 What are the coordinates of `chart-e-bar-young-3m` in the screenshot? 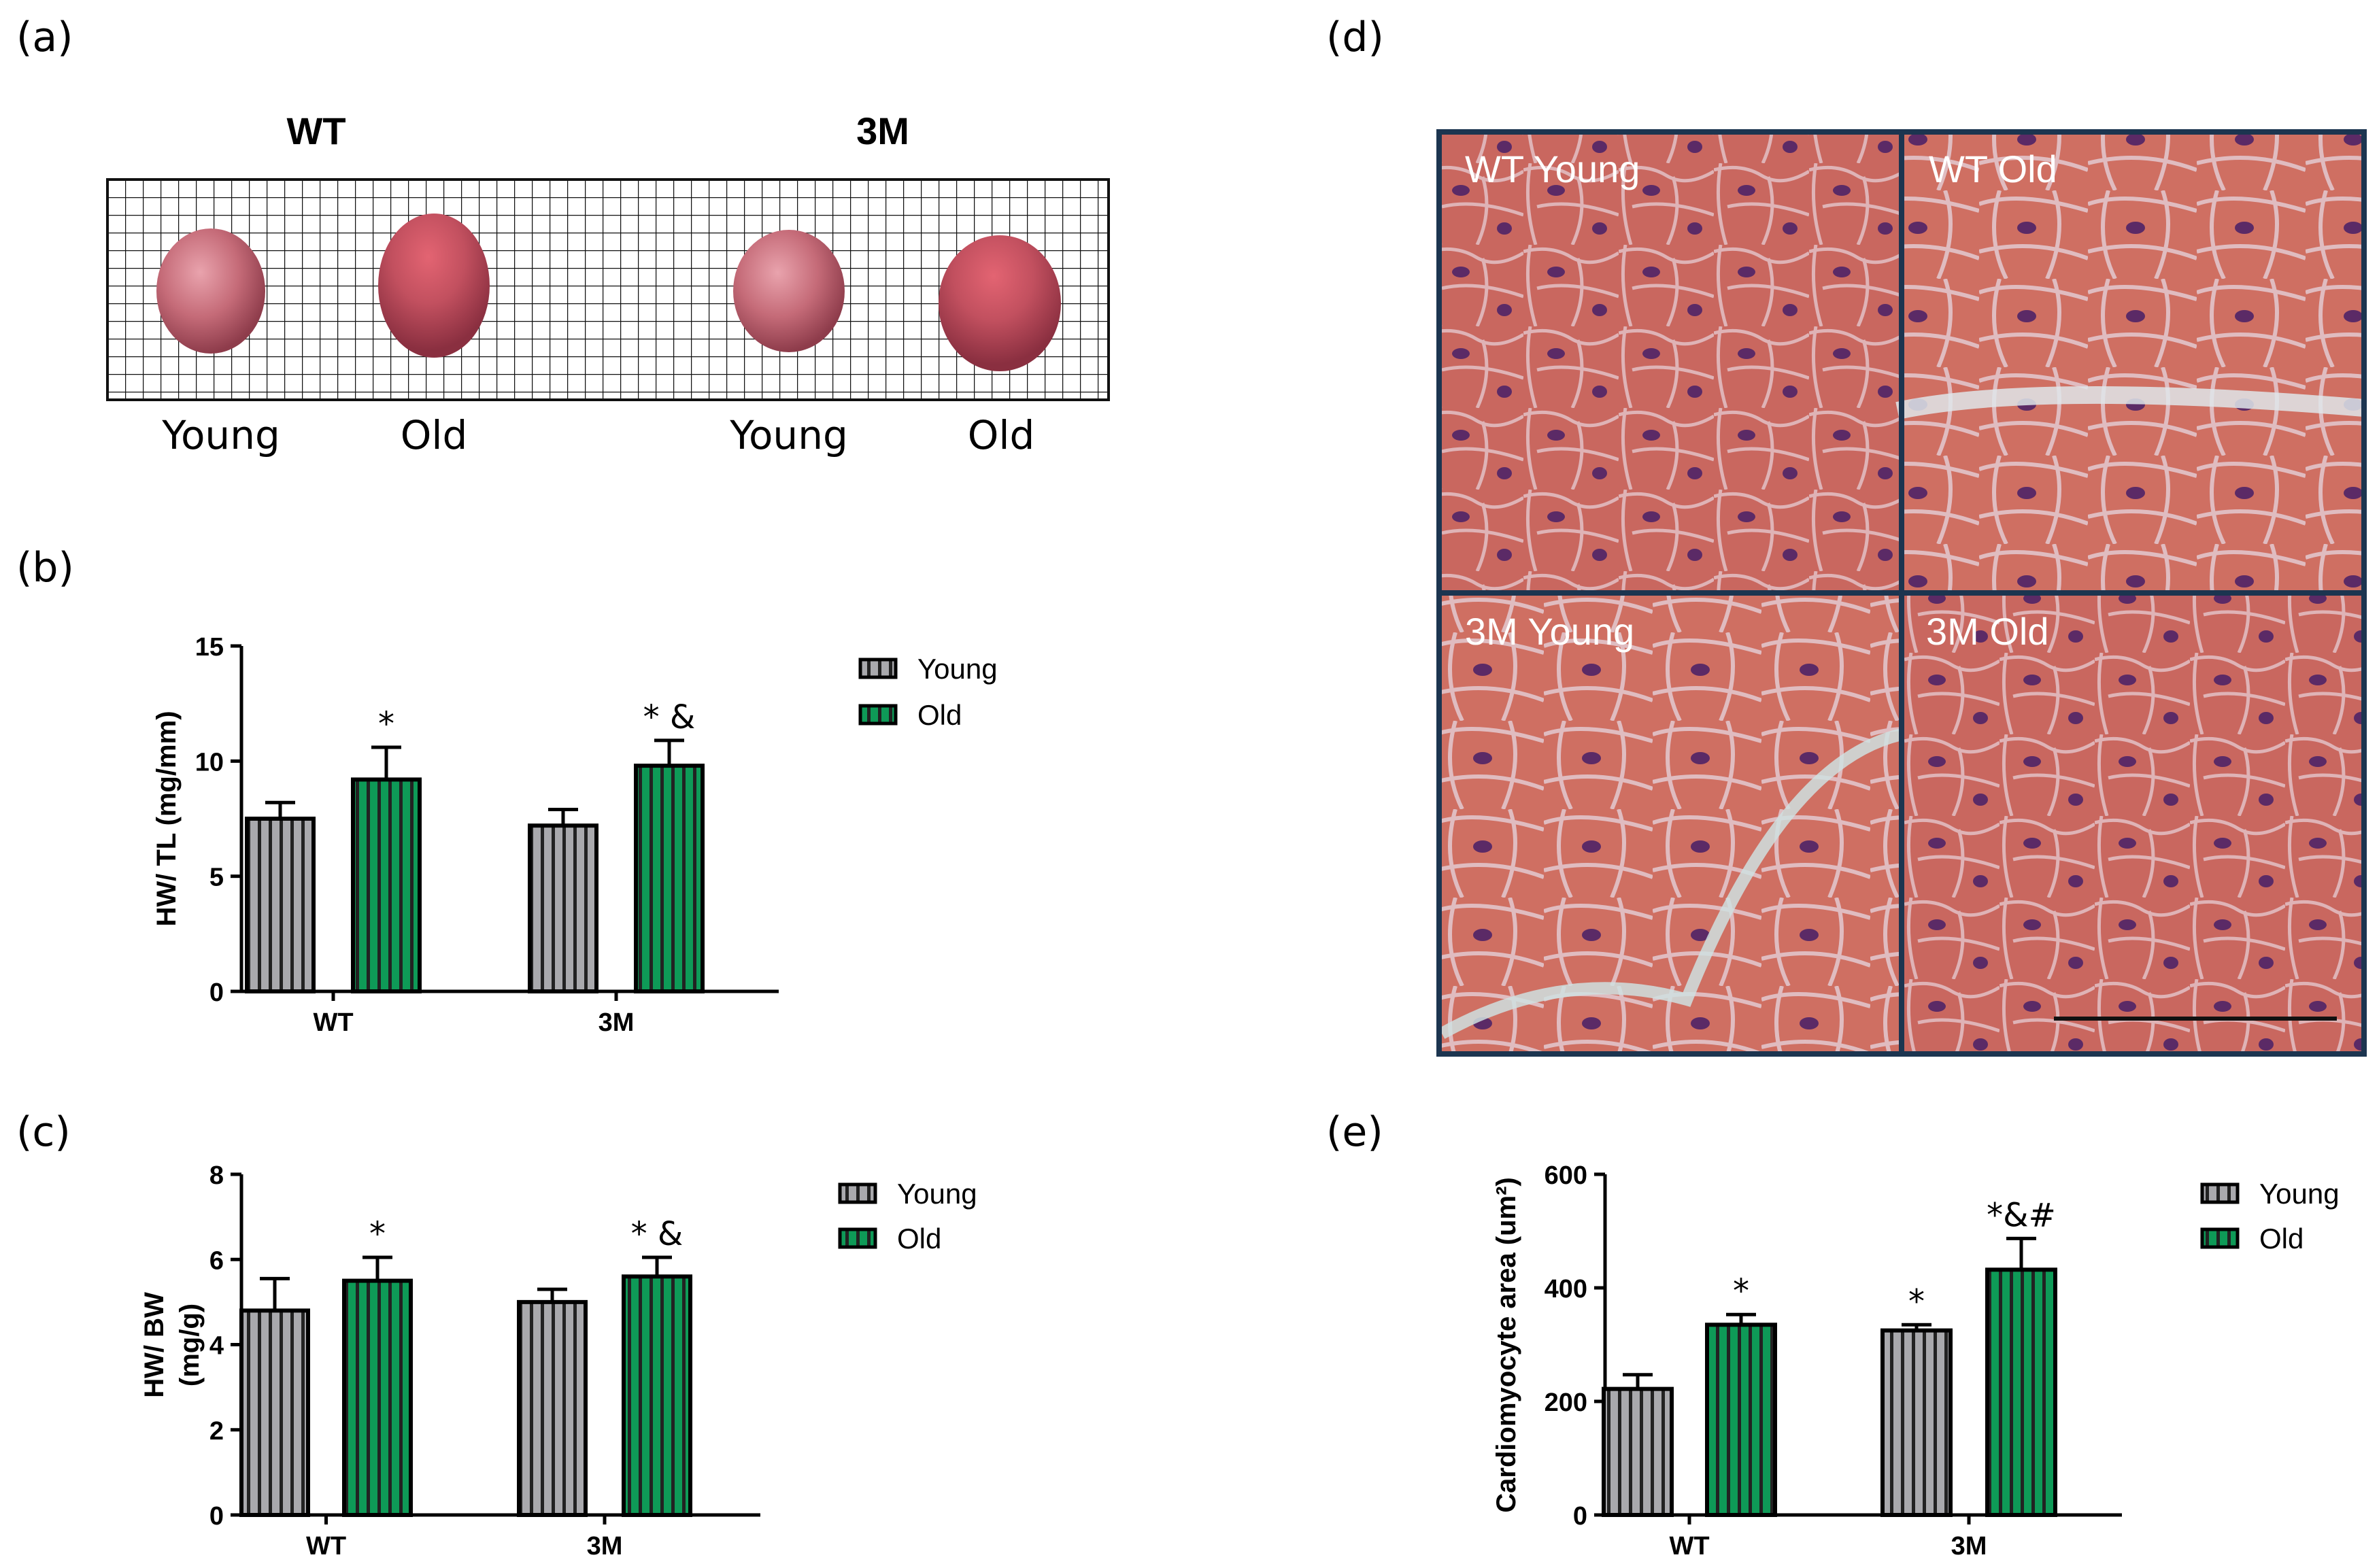 It's located at (1916, 1422).